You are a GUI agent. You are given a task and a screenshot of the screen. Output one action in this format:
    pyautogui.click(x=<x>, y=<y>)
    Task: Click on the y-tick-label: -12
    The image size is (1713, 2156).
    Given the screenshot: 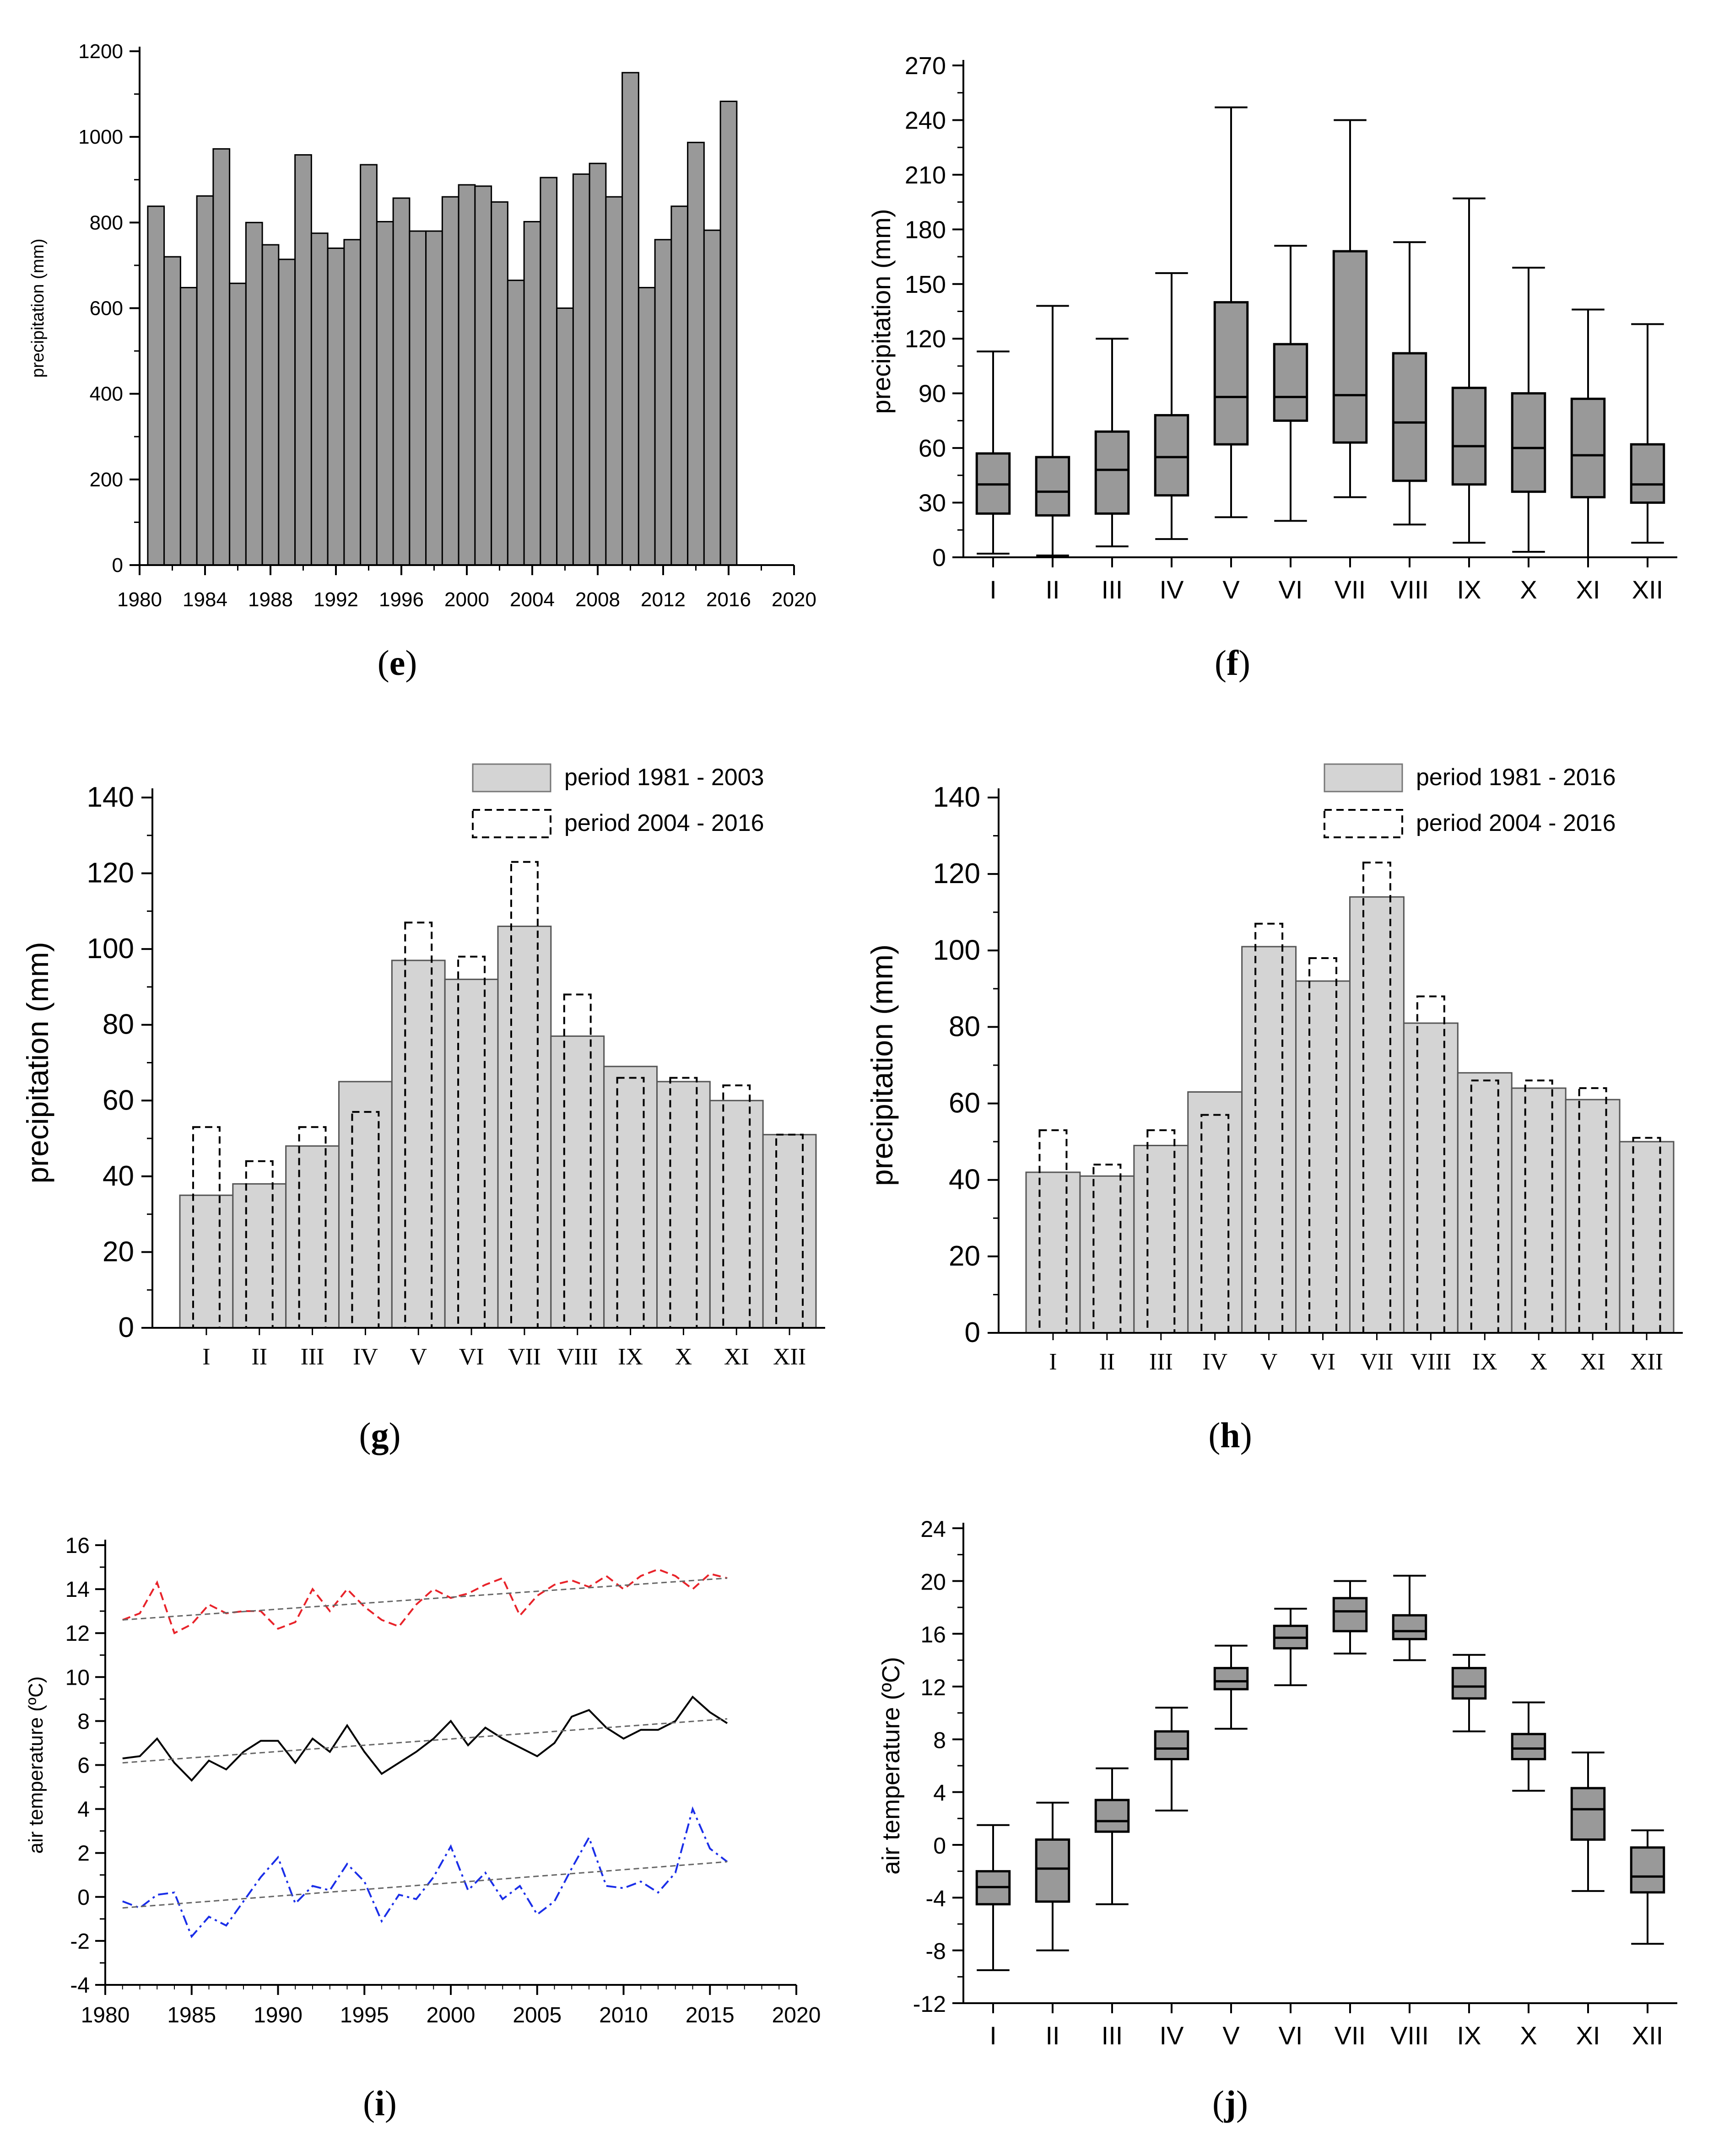 What is the action you would take?
    pyautogui.click(x=929, y=2004)
    